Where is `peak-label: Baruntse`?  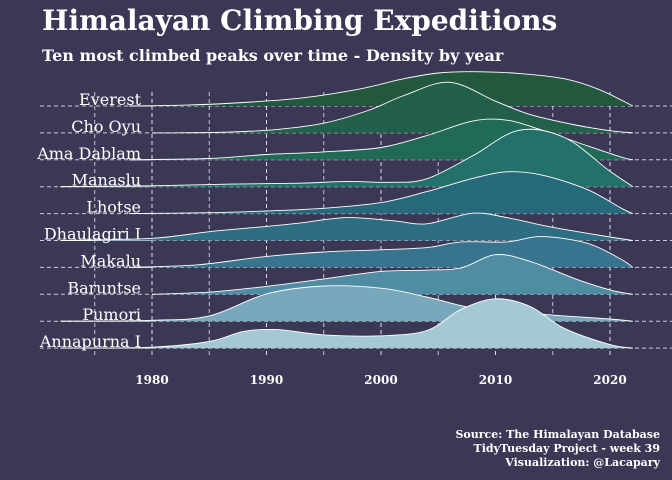
peak-label: Baruntse is located at coordinates (104, 287).